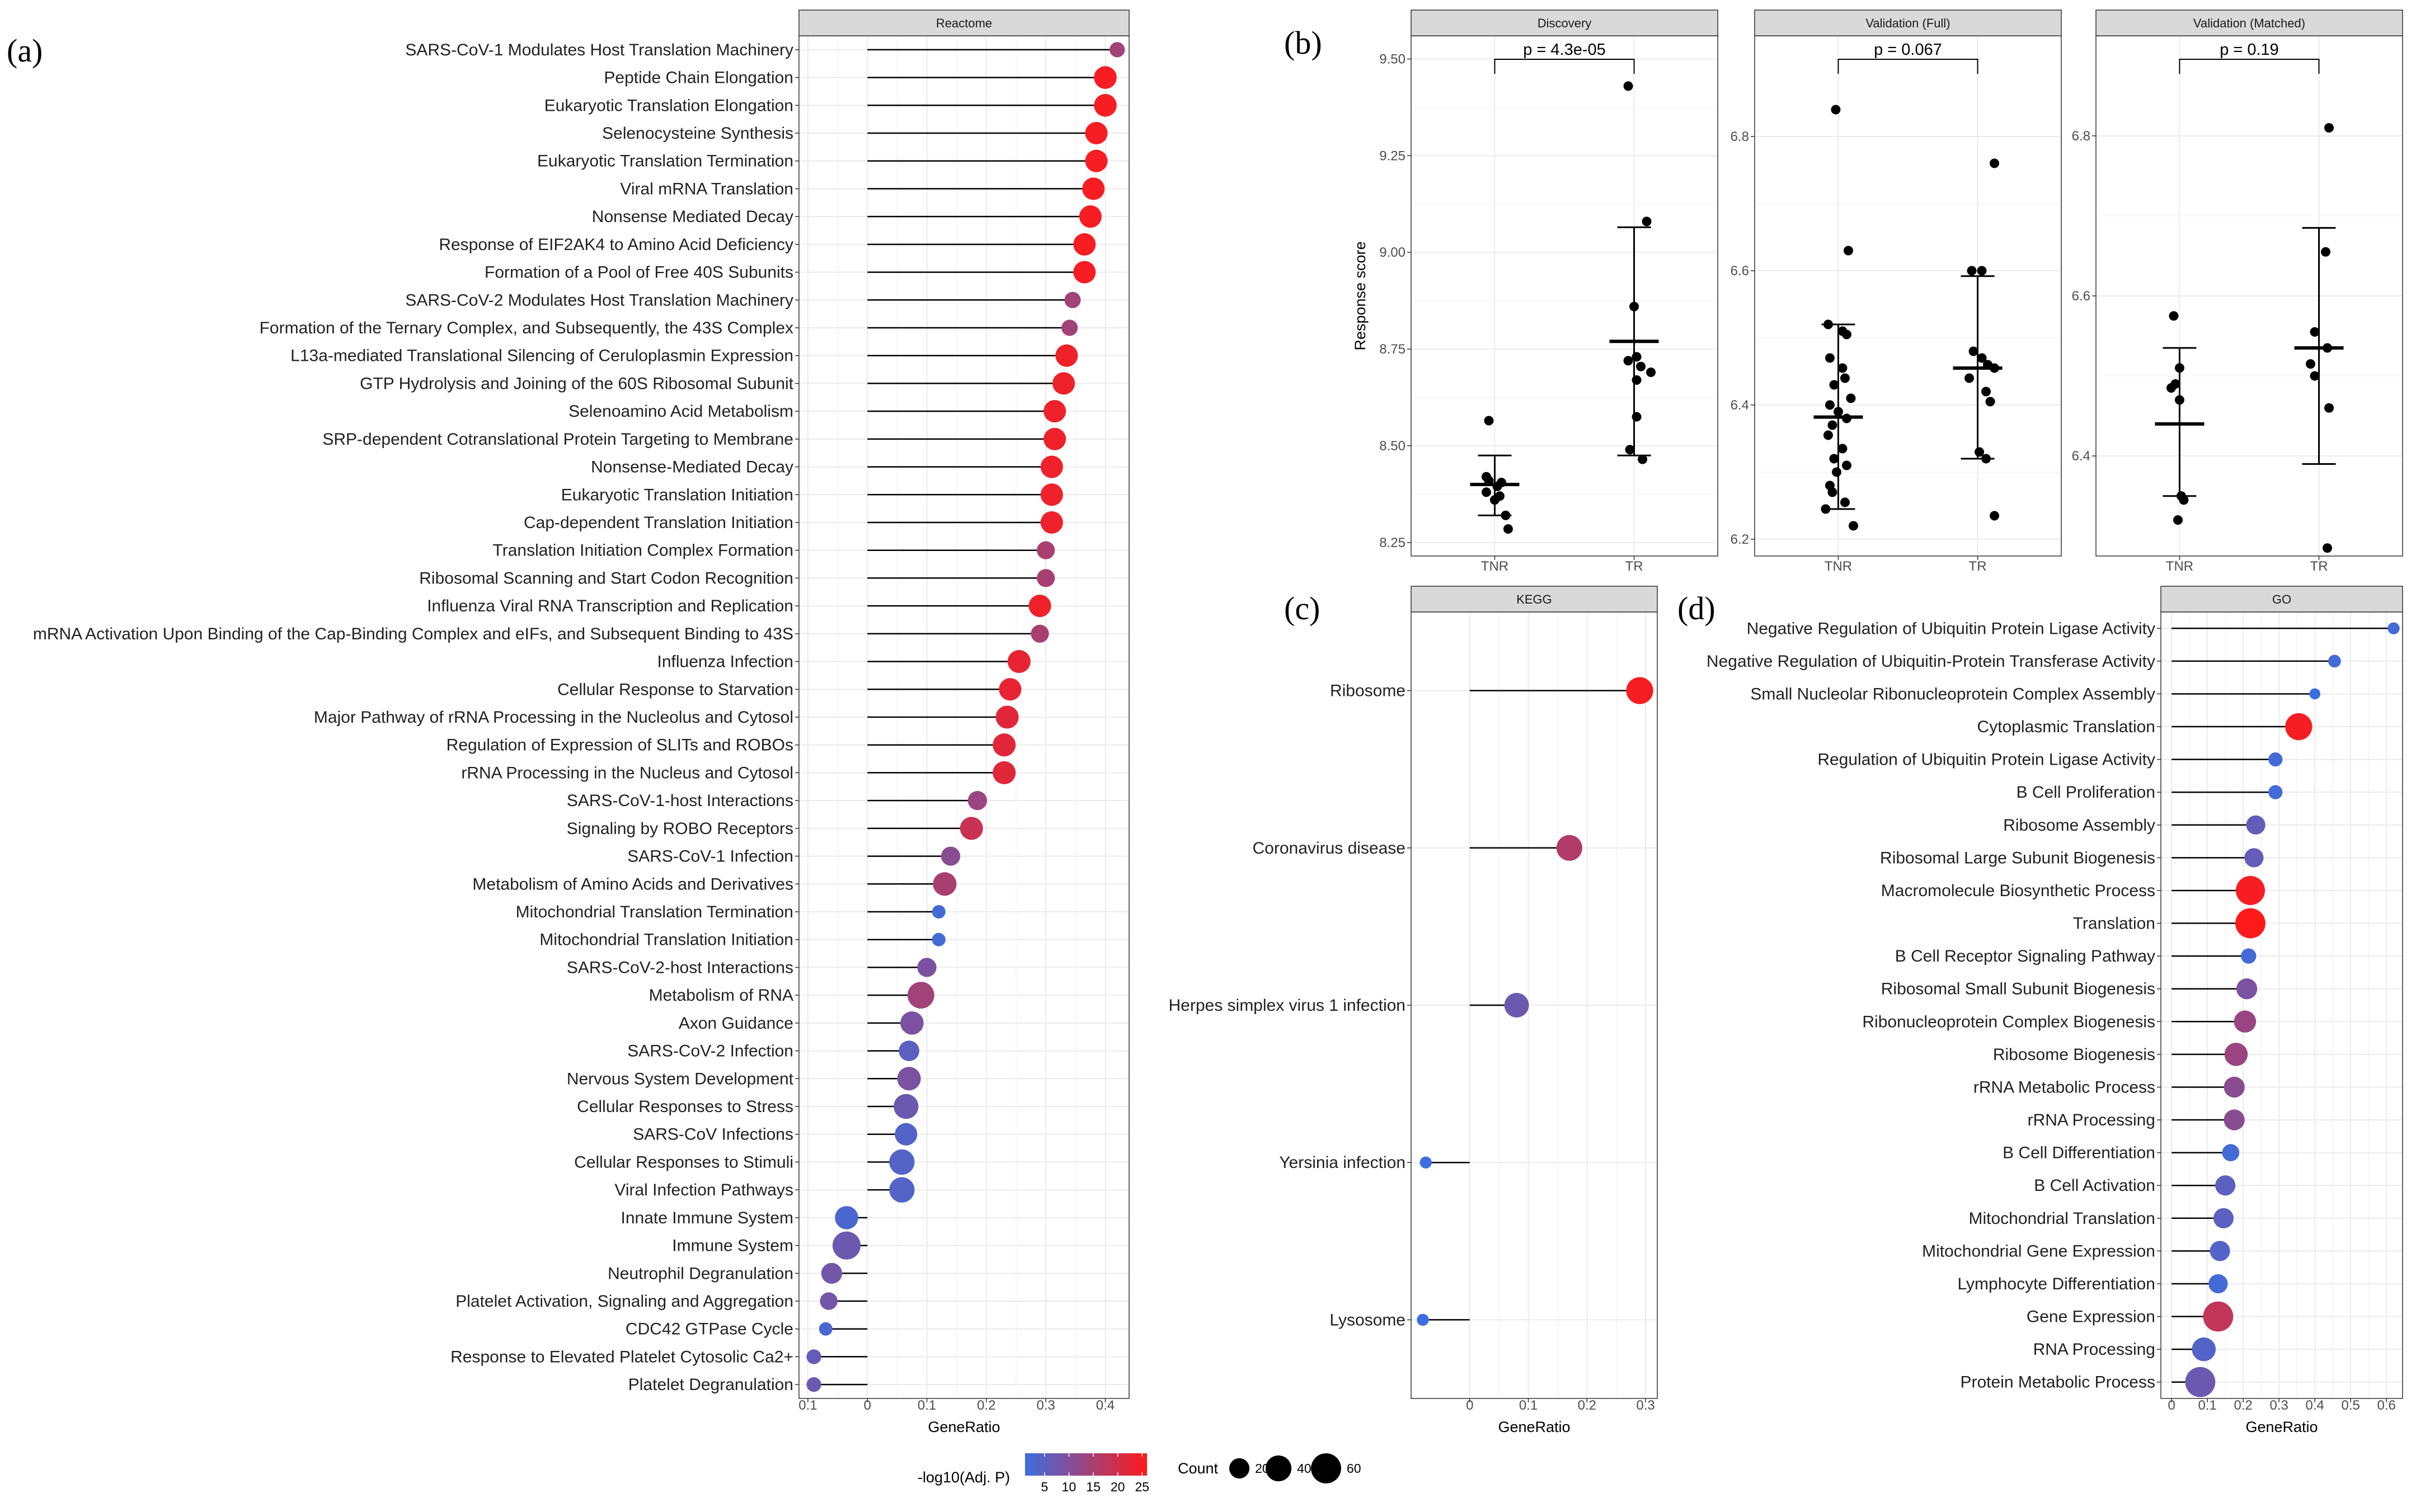 The width and height of the screenshot is (2416, 1512). What do you see at coordinates (703, 1190) in the screenshot?
I see `category-label: Viral Infection Pathways` at bounding box center [703, 1190].